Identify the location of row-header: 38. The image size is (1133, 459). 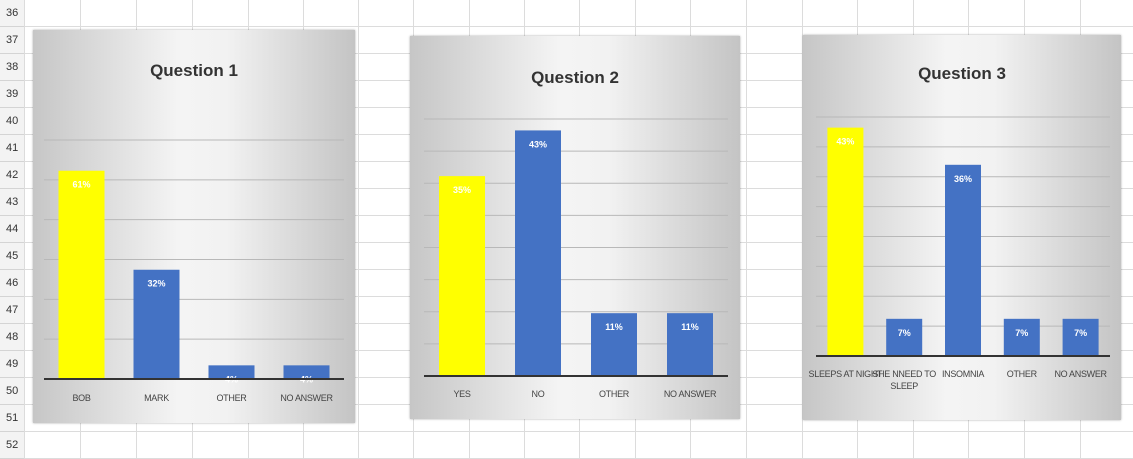
(12, 67).